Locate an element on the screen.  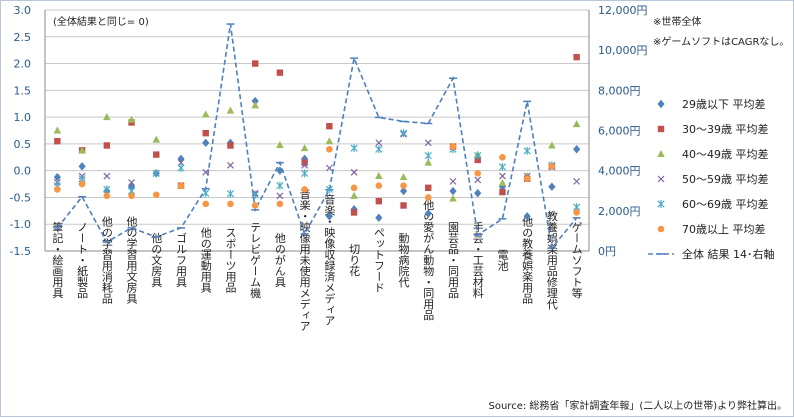
y-left-tick-label: 2.5 is located at coordinates (23, 37).